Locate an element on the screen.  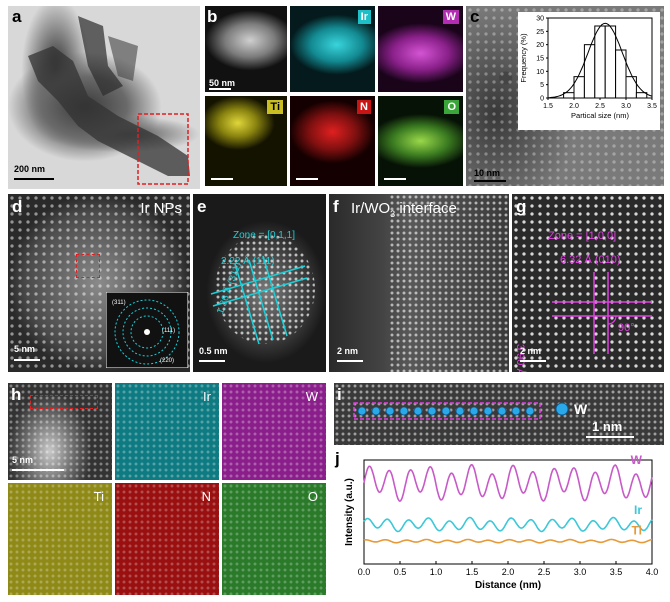
panel-e-d1: 2.22 Å (111) is located at coordinates (248, 261).